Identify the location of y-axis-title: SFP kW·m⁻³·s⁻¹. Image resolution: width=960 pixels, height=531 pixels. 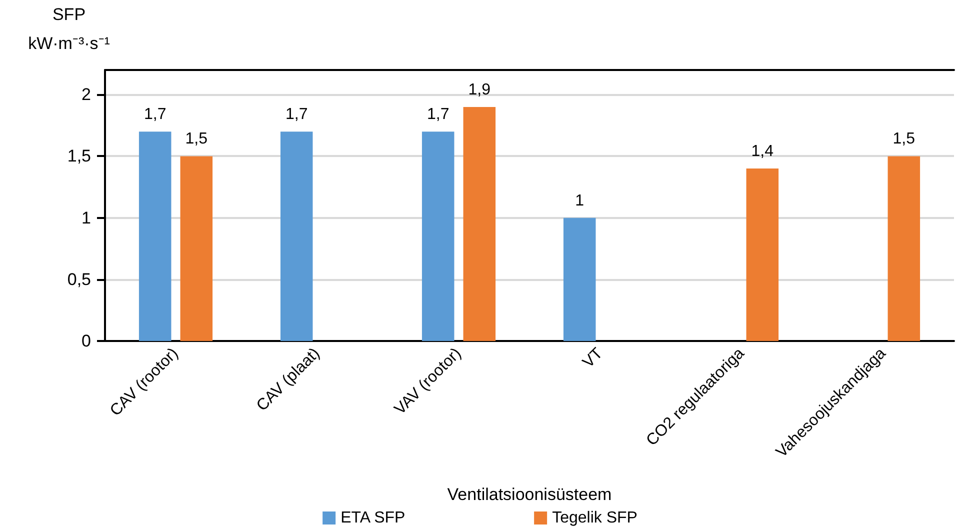
(69, 29).